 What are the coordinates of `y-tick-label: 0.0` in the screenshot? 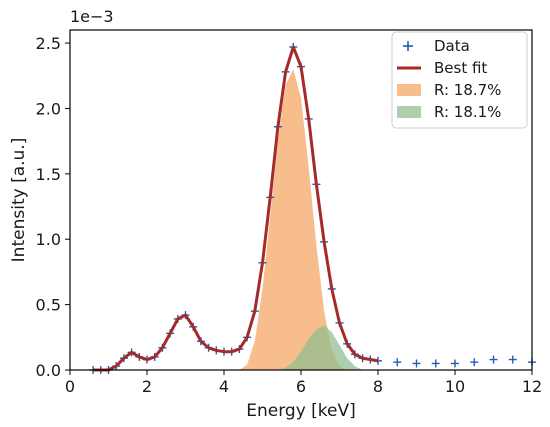 It's located at (48, 370).